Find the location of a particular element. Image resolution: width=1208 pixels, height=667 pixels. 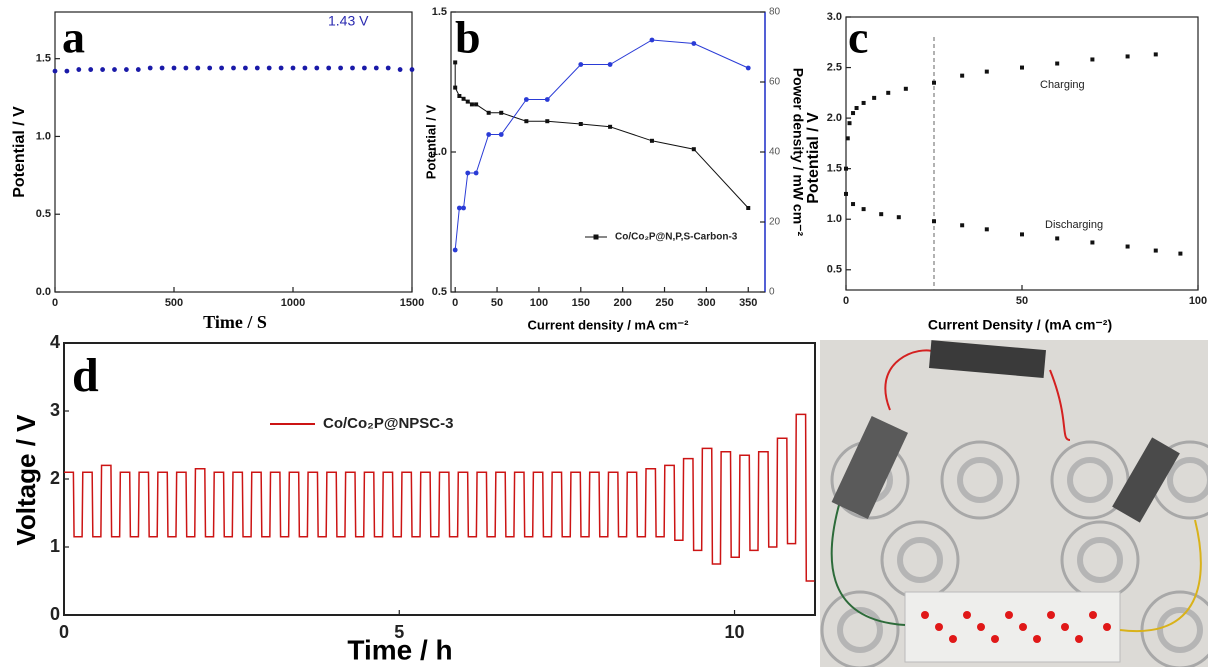

x-axis-label: Time / h is located at coordinates (399, 649).